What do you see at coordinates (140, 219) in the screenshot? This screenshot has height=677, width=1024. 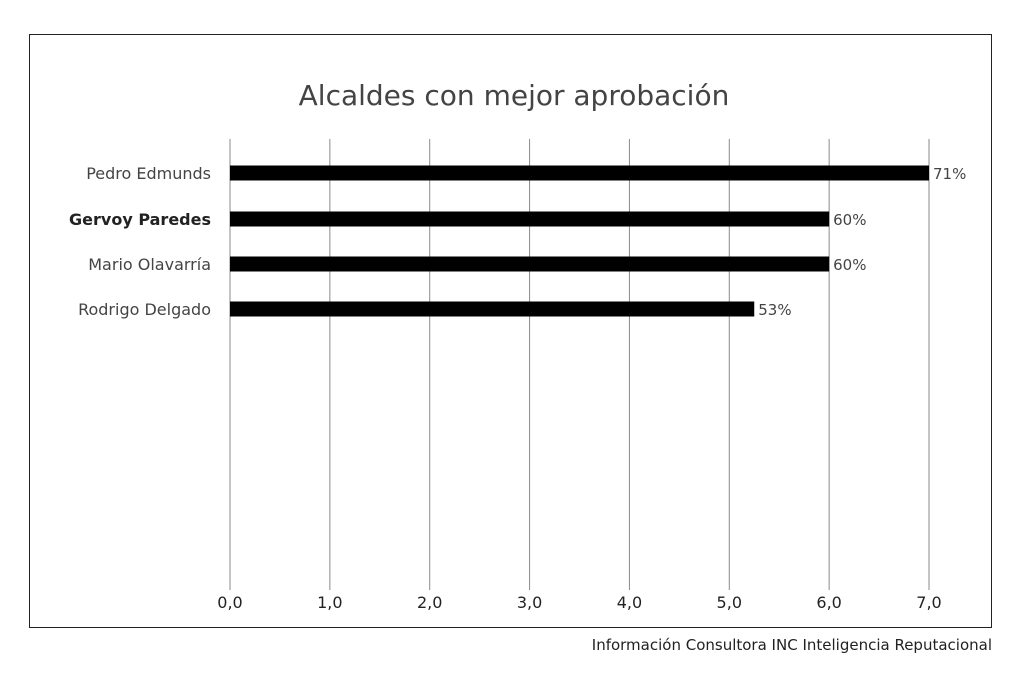 I see `category-label: Gervoy Paredes` at bounding box center [140, 219].